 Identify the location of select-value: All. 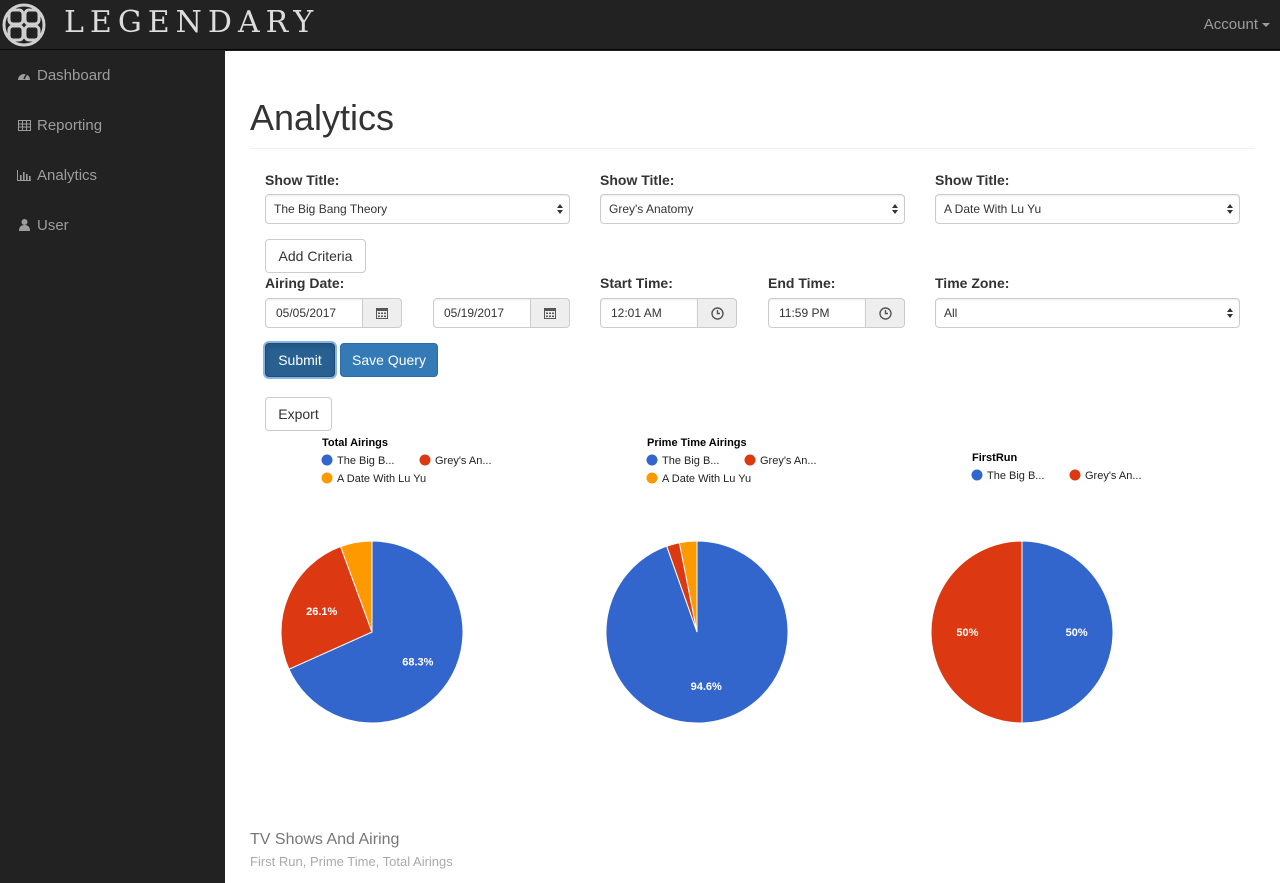
(951, 313).